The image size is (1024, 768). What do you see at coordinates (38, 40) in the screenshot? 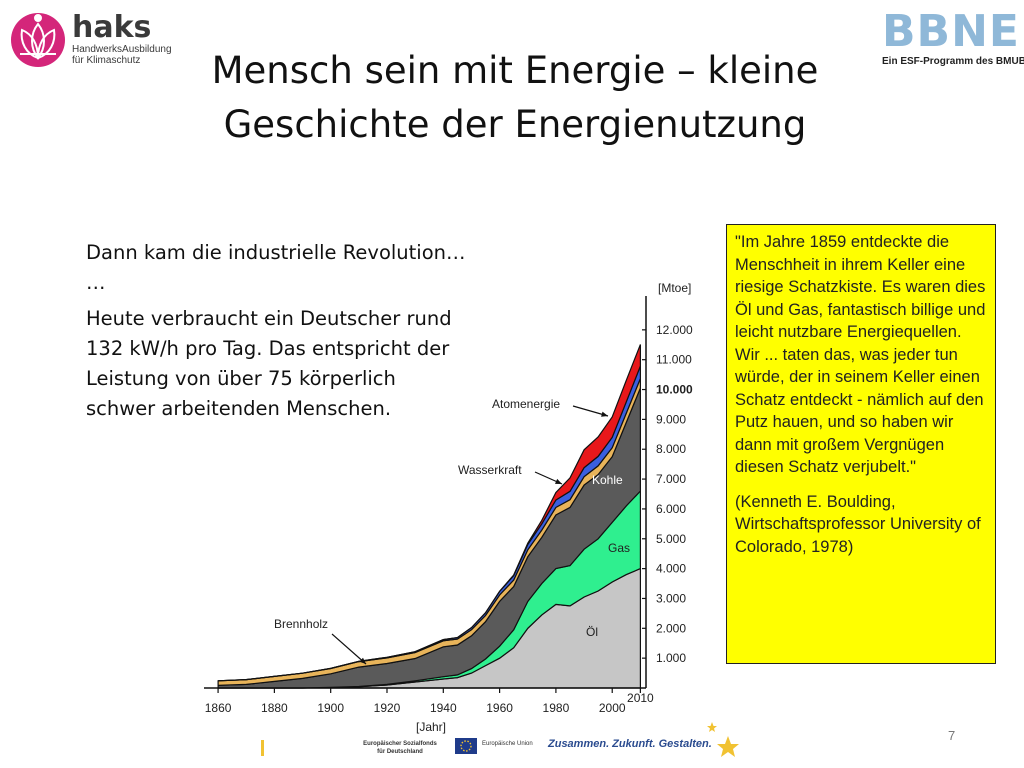
I see `haks-lotus-icon` at bounding box center [38, 40].